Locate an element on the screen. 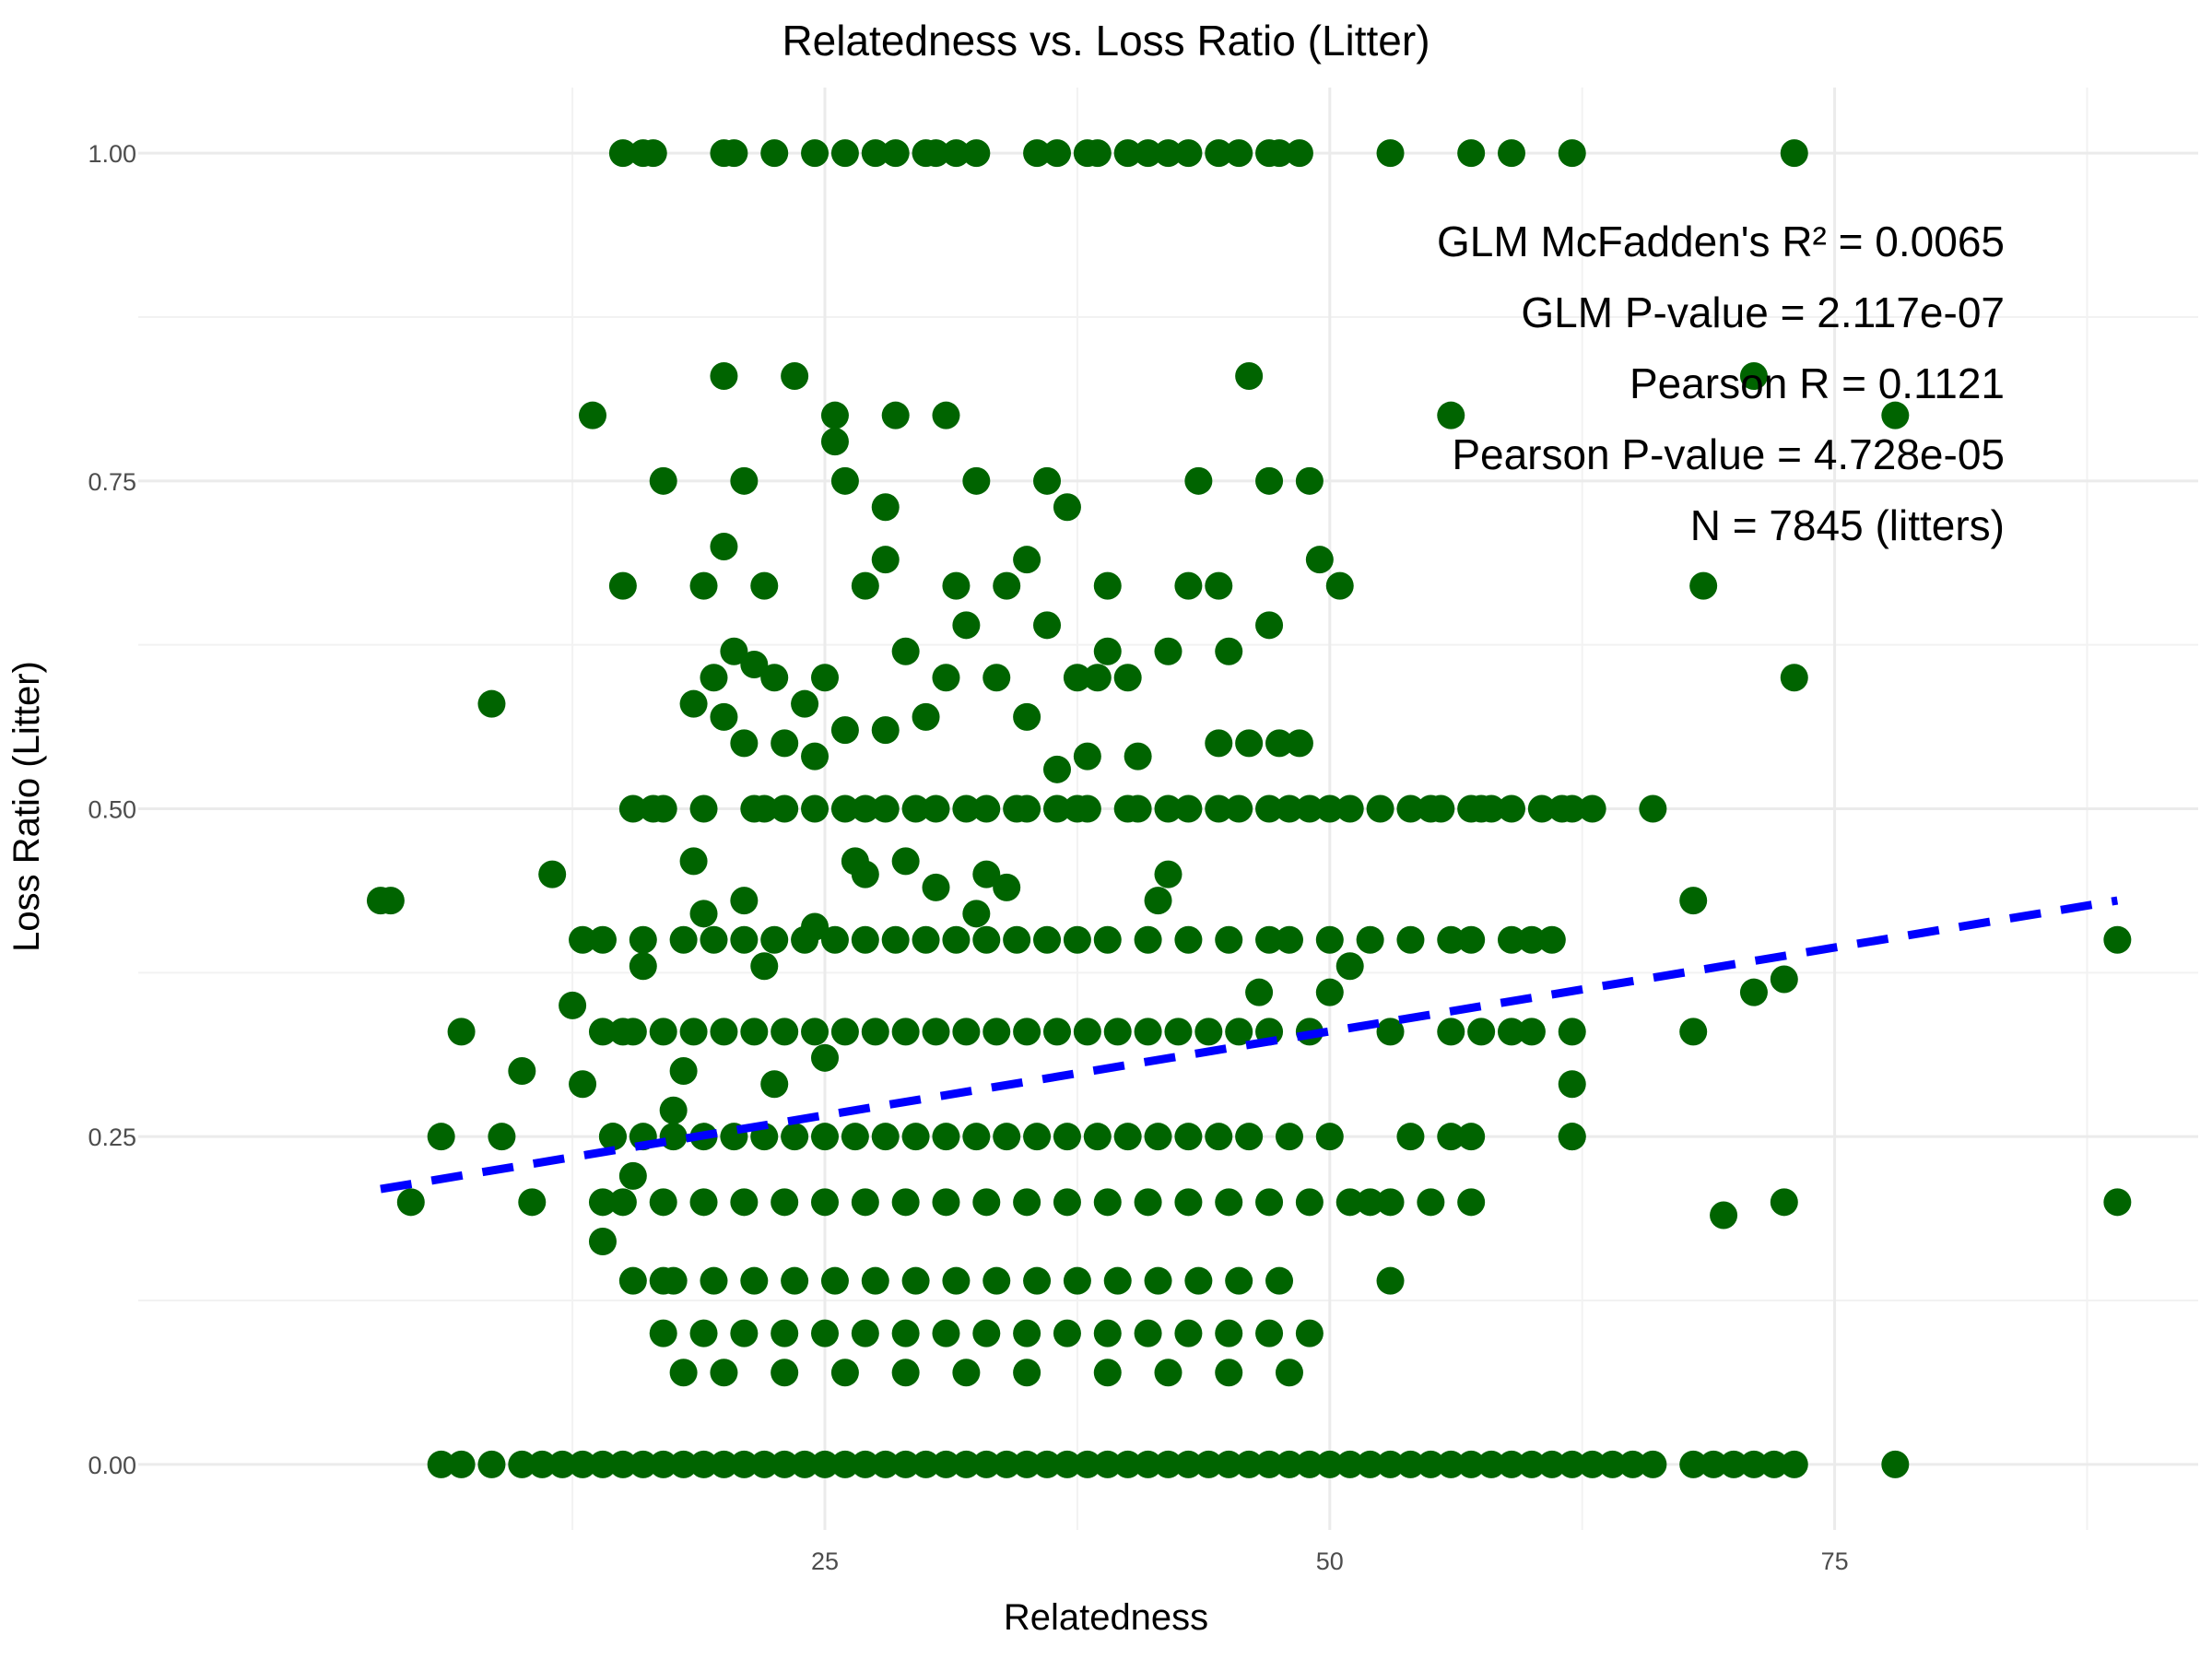  annotation-n-litters: N = 7845 (litters) is located at coordinates (1847, 525).